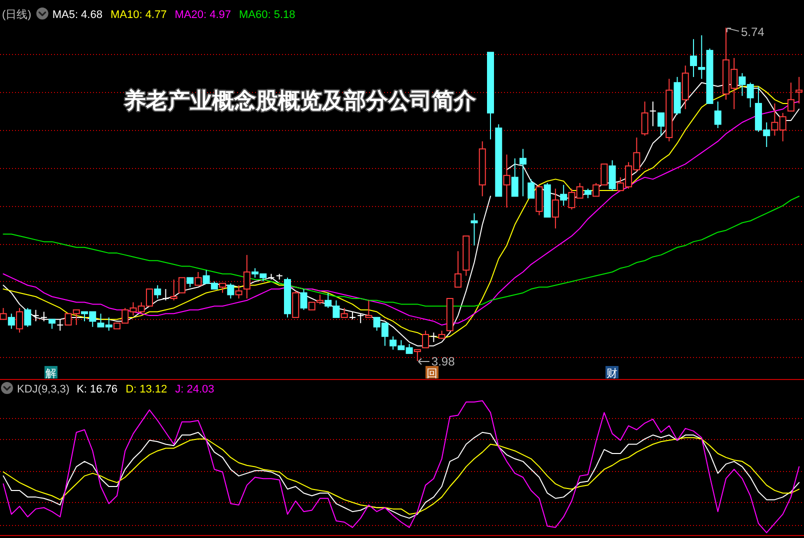 The width and height of the screenshot is (804, 538). What do you see at coordinates (432, 373) in the screenshot?
I see `annotation: 回` at bounding box center [432, 373].